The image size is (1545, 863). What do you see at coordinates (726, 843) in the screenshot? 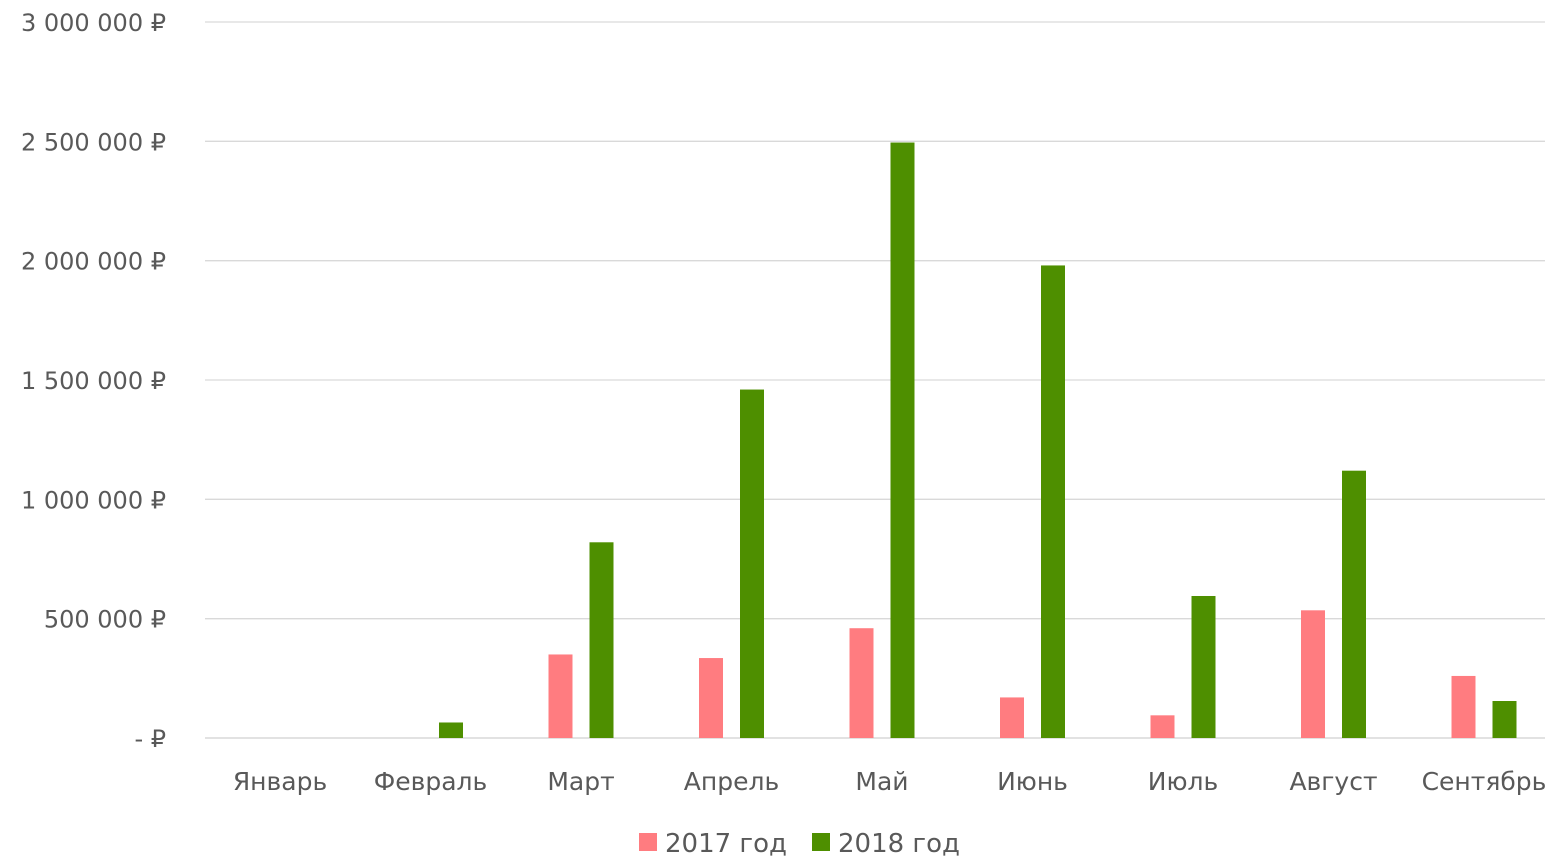
I see `legend-label: 2017 год` at bounding box center [726, 843].